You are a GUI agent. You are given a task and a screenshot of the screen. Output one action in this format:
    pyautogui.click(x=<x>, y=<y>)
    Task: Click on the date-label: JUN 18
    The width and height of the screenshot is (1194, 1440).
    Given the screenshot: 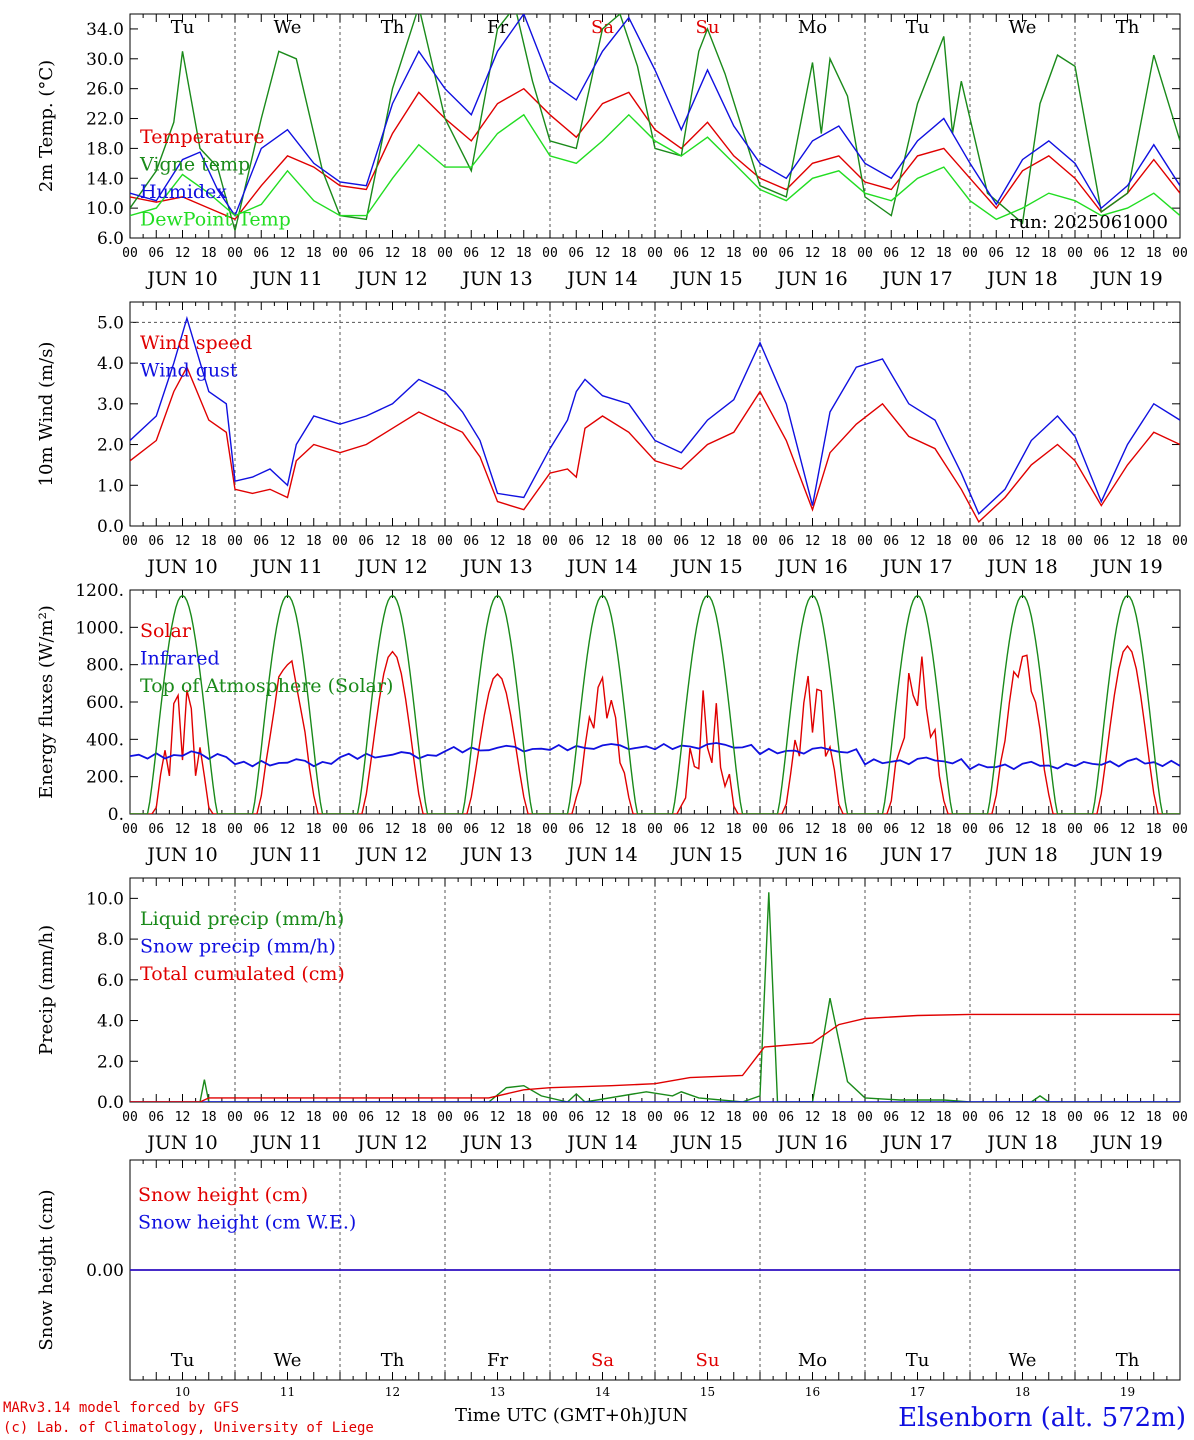 What is the action you would take?
    pyautogui.click(x=1021, y=1143)
    